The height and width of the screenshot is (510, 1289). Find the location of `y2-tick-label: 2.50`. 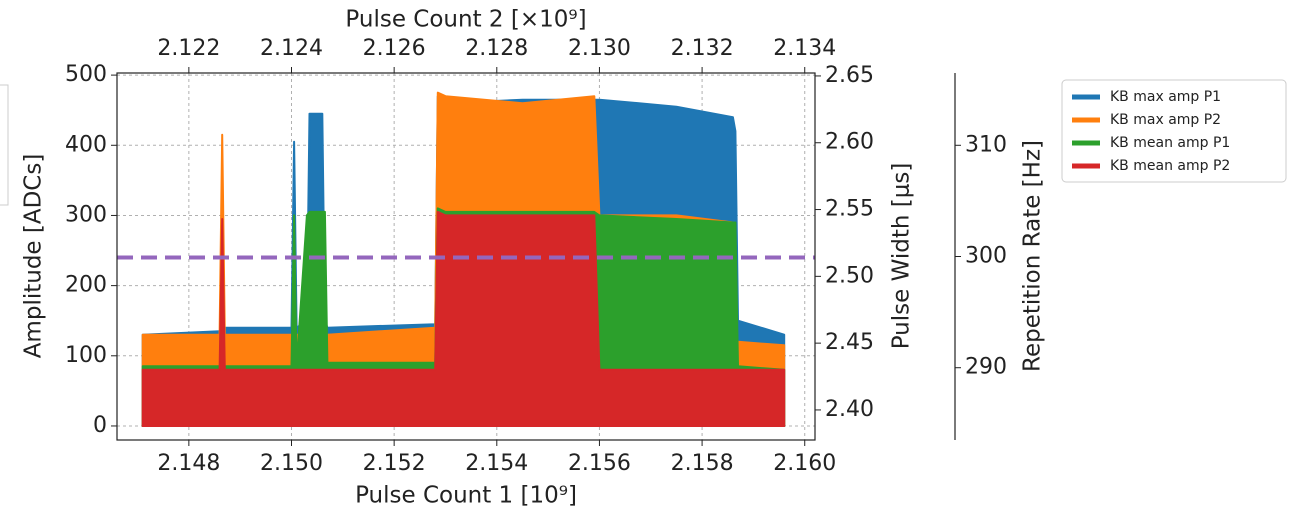

y2-tick-label: 2.50 is located at coordinates (849, 275).